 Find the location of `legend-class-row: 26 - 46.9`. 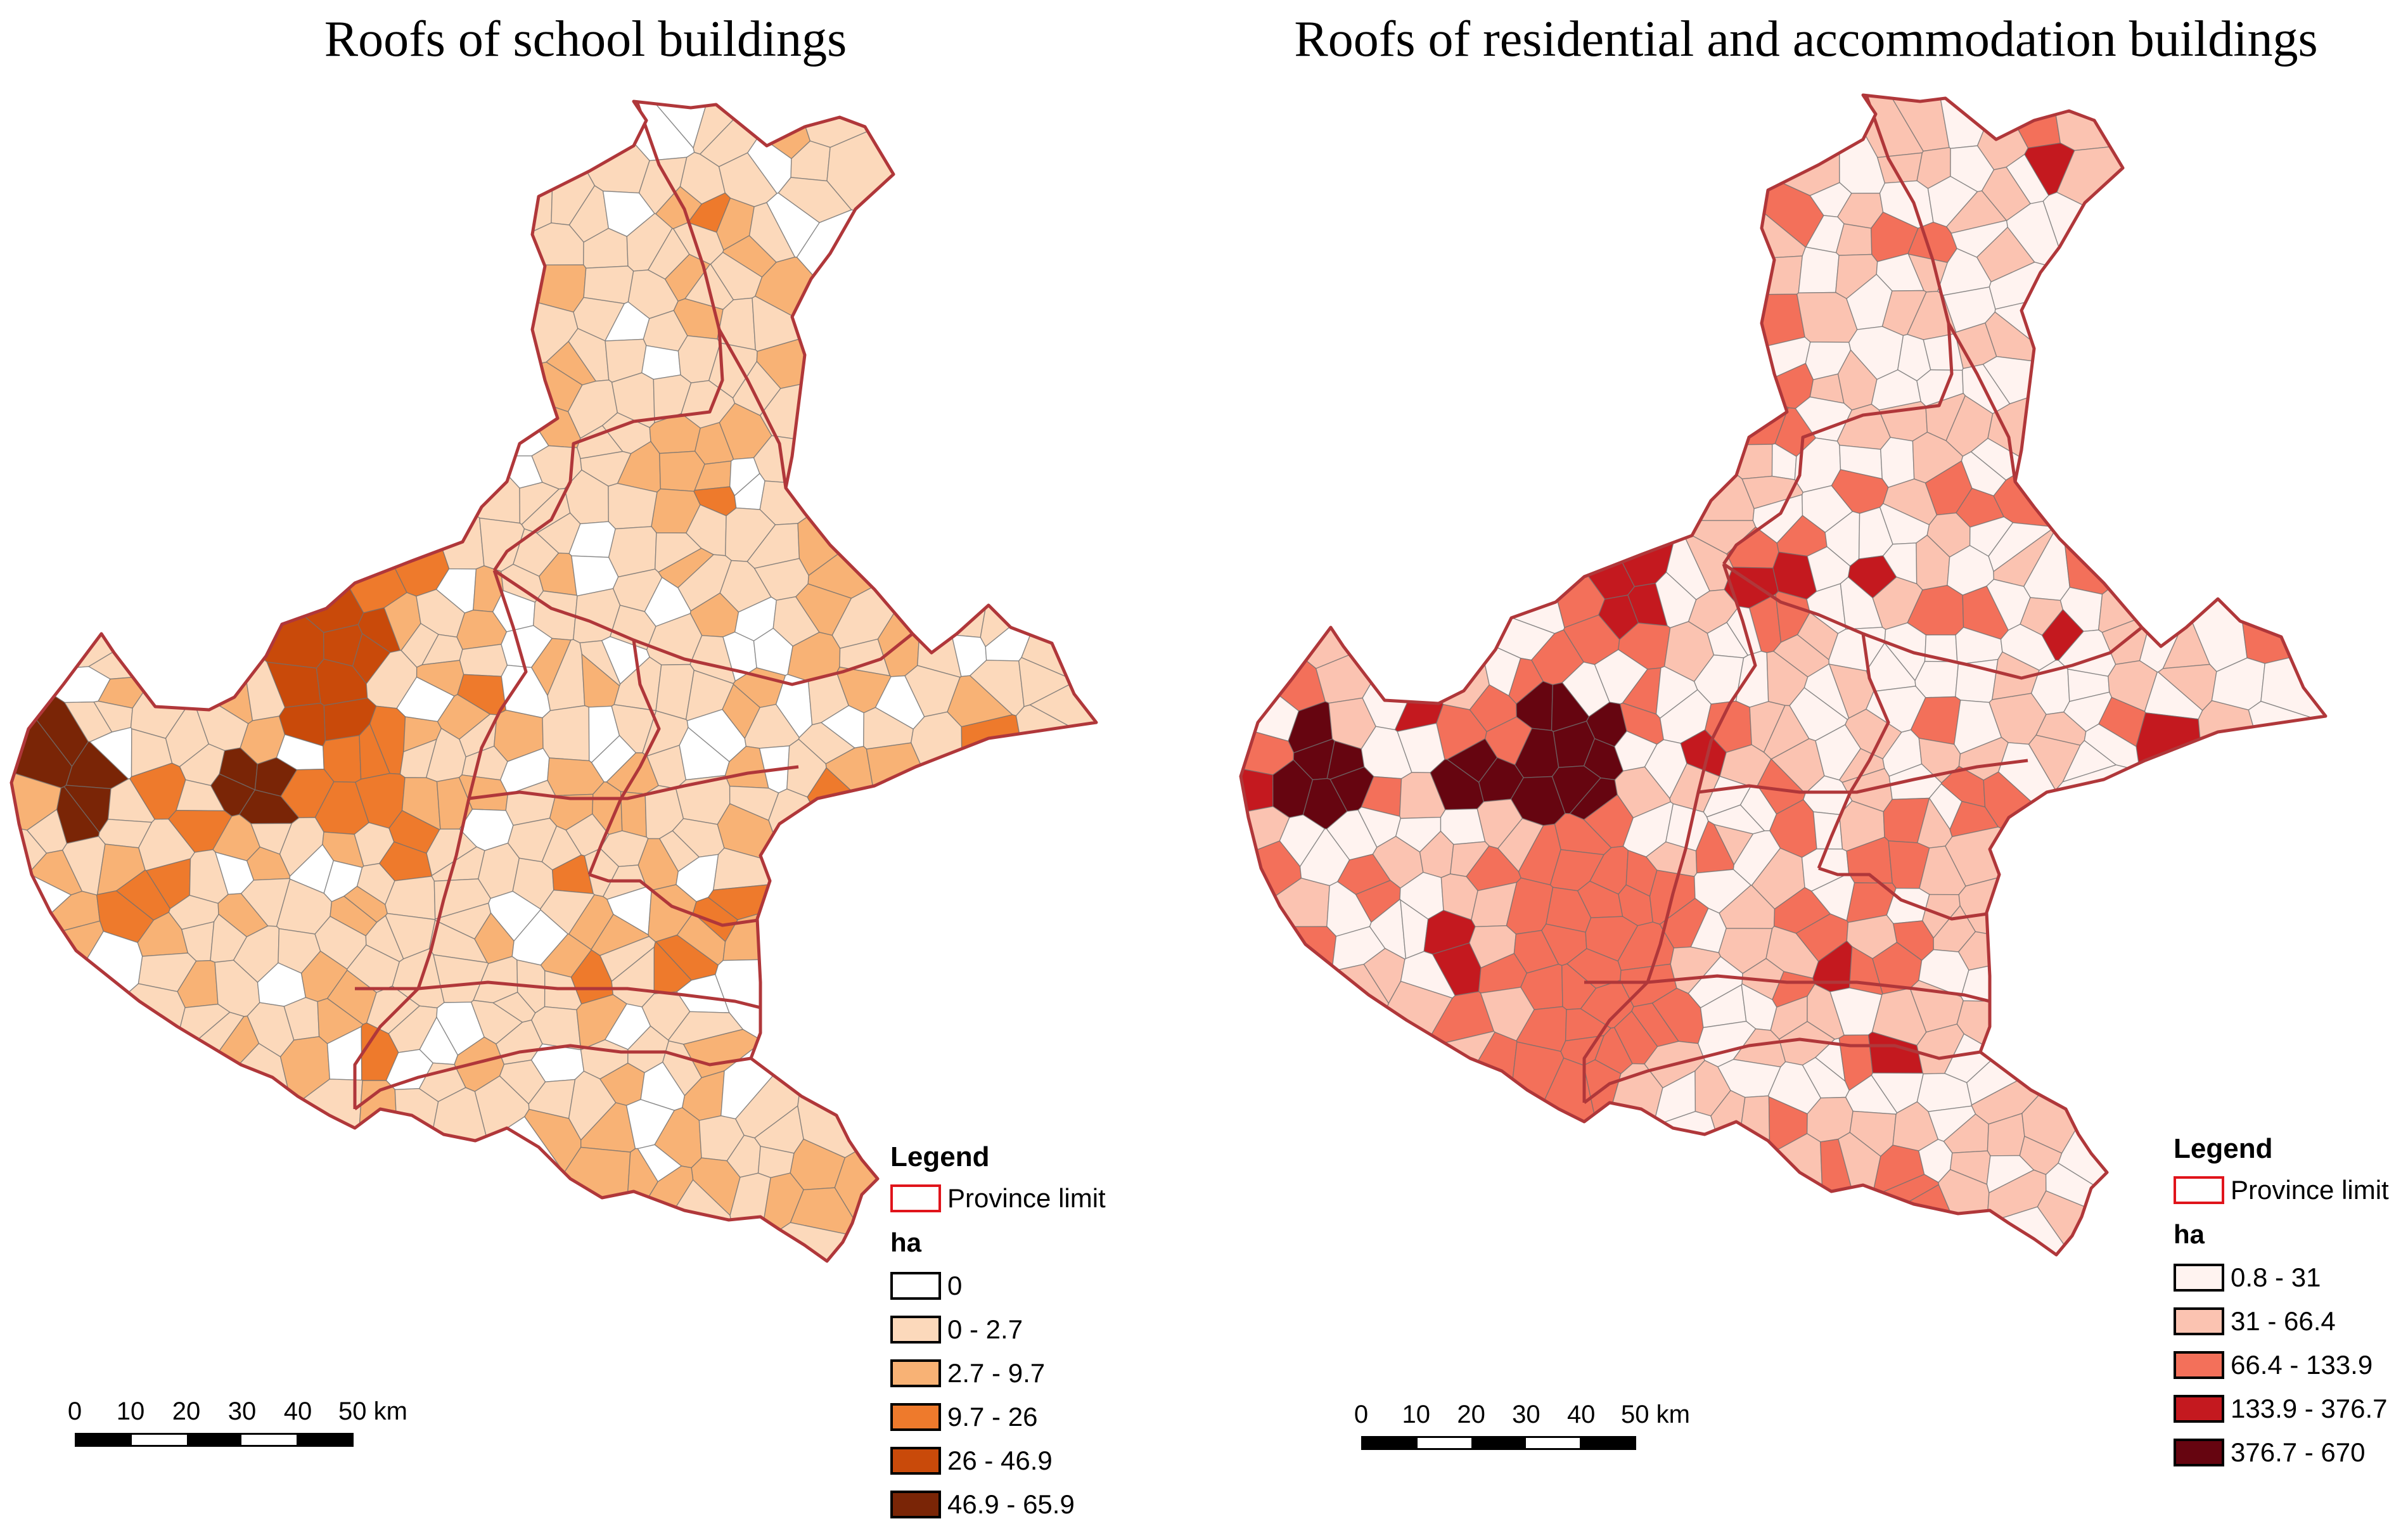

legend-class-row: 26 - 46.9 is located at coordinates (998, 1460).